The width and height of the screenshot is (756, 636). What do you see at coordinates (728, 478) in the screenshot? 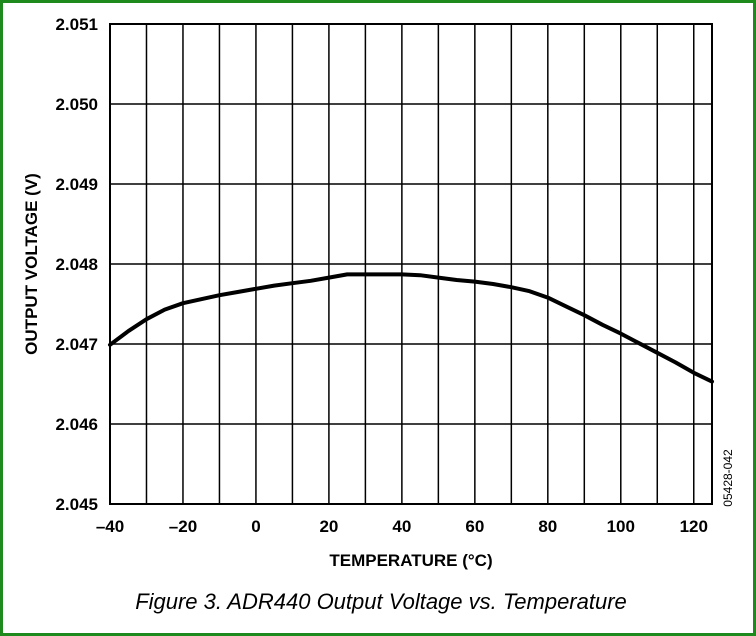
I see `figure-code-label: 05428-042` at bounding box center [728, 478].